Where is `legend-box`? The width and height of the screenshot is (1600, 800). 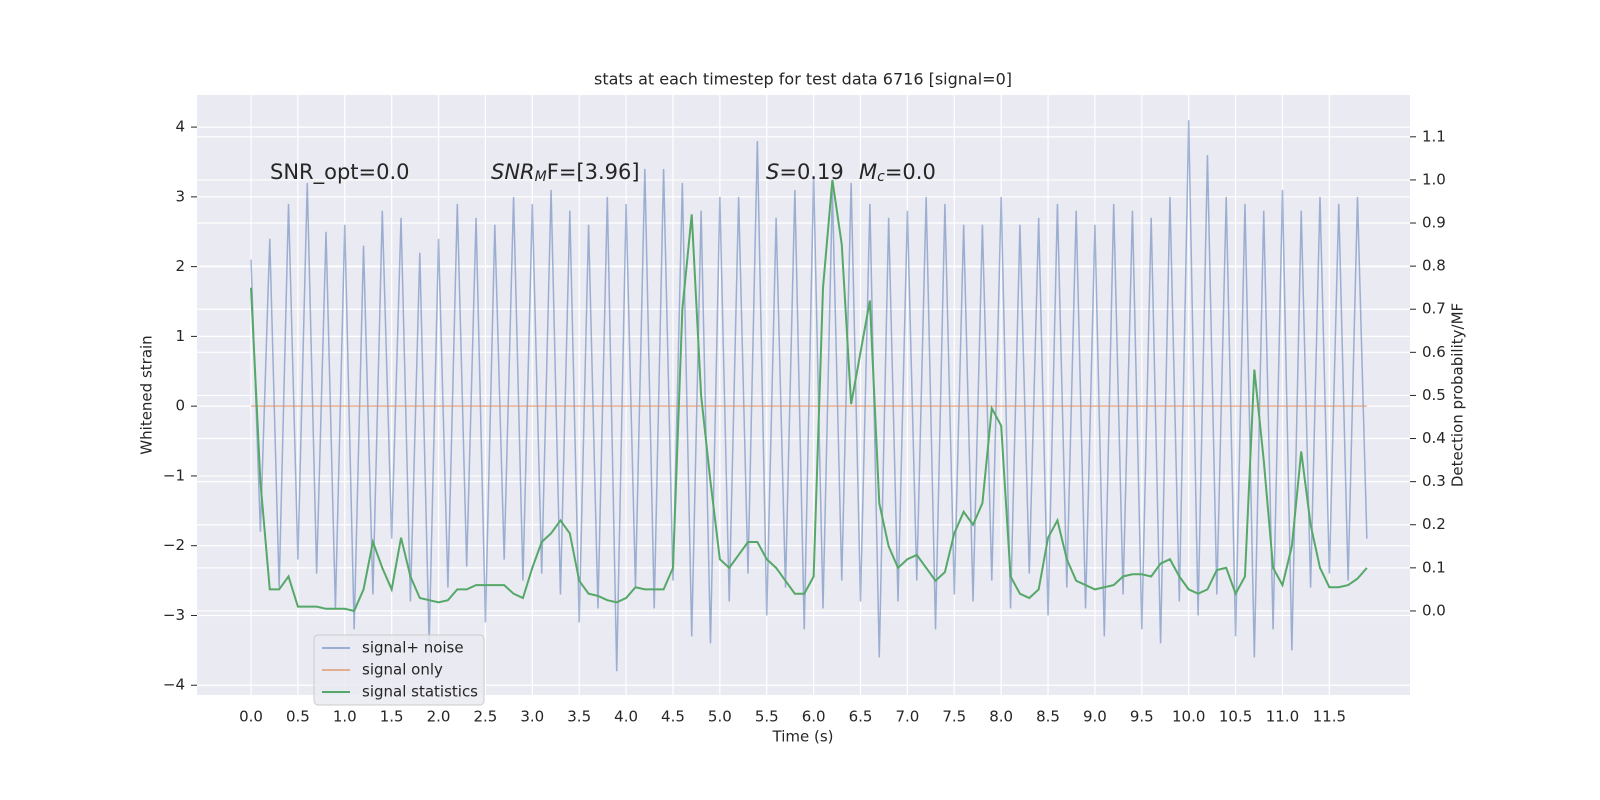
legend-box is located at coordinates (399, 670).